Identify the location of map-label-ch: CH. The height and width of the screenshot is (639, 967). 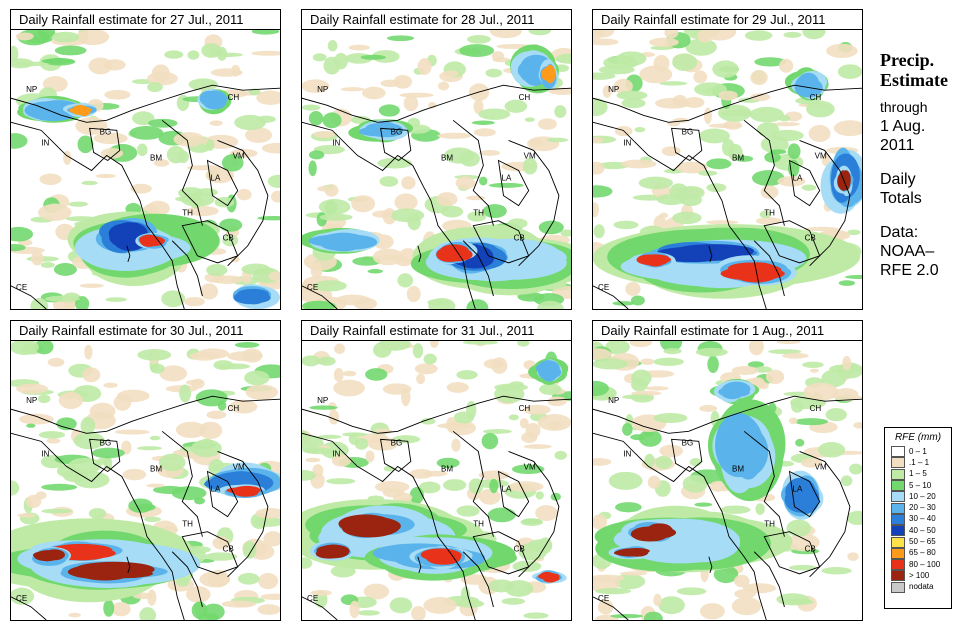
(525, 97).